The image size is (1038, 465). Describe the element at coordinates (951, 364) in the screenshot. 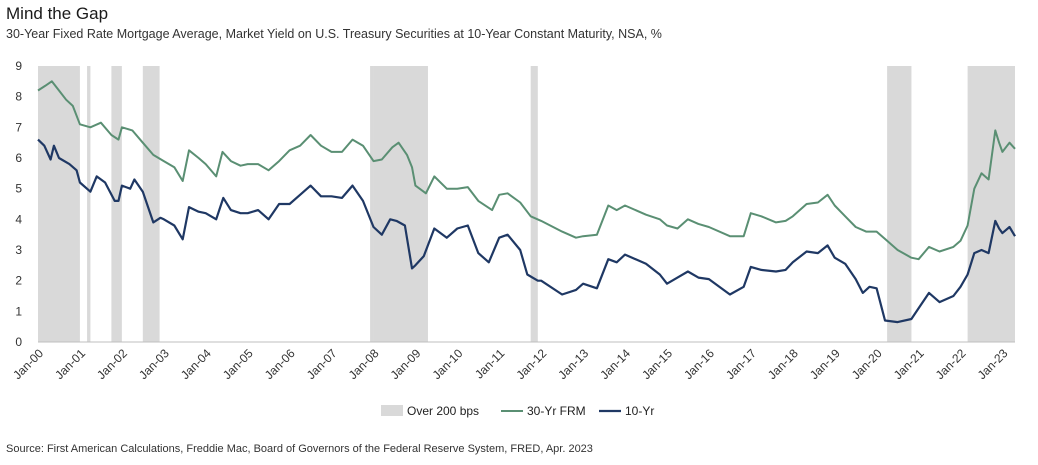

I see `x-tick-label: Jan-22` at that location.